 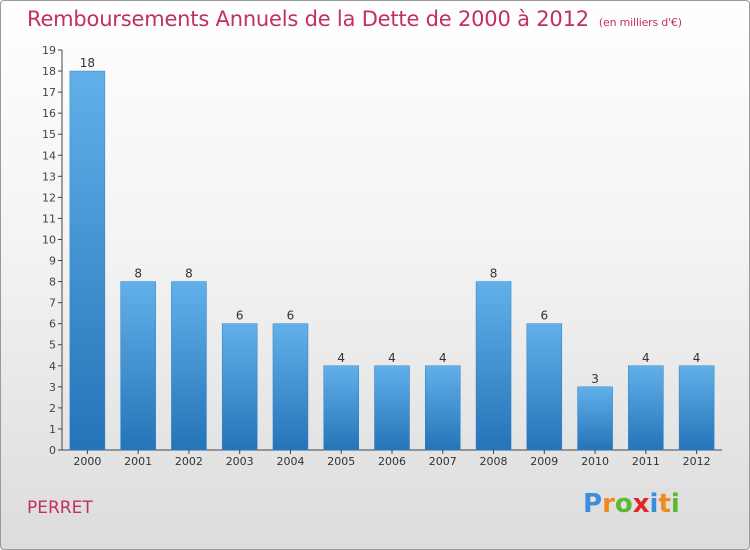 What do you see at coordinates (49, 218) in the screenshot?
I see `y-tick-label: 11` at bounding box center [49, 218].